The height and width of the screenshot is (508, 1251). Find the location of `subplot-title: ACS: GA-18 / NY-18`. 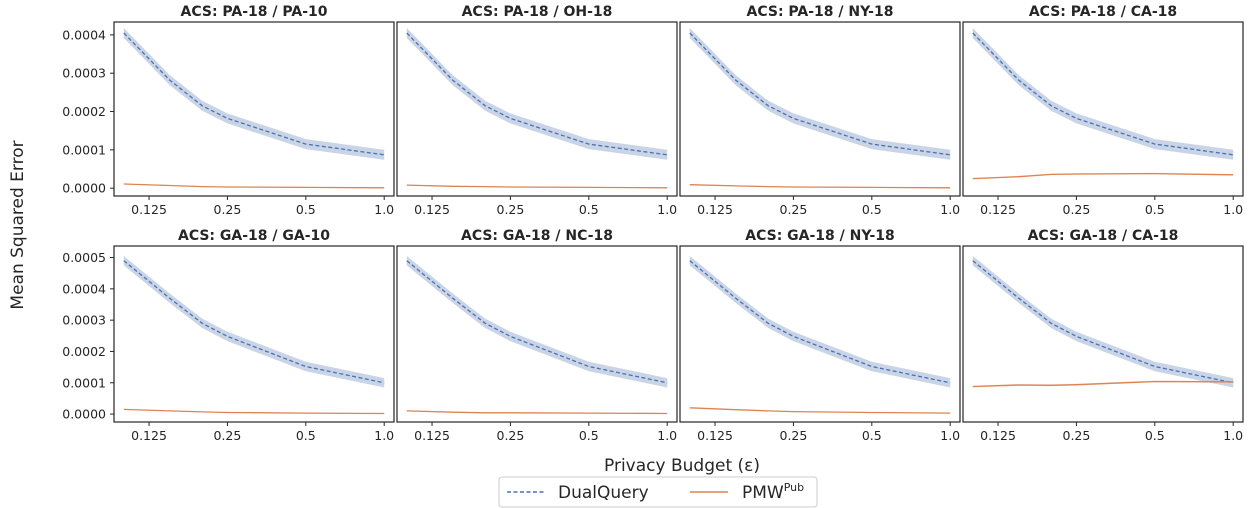

subplot-title: ACS: GA-18 / NY-18 is located at coordinates (820, 236).